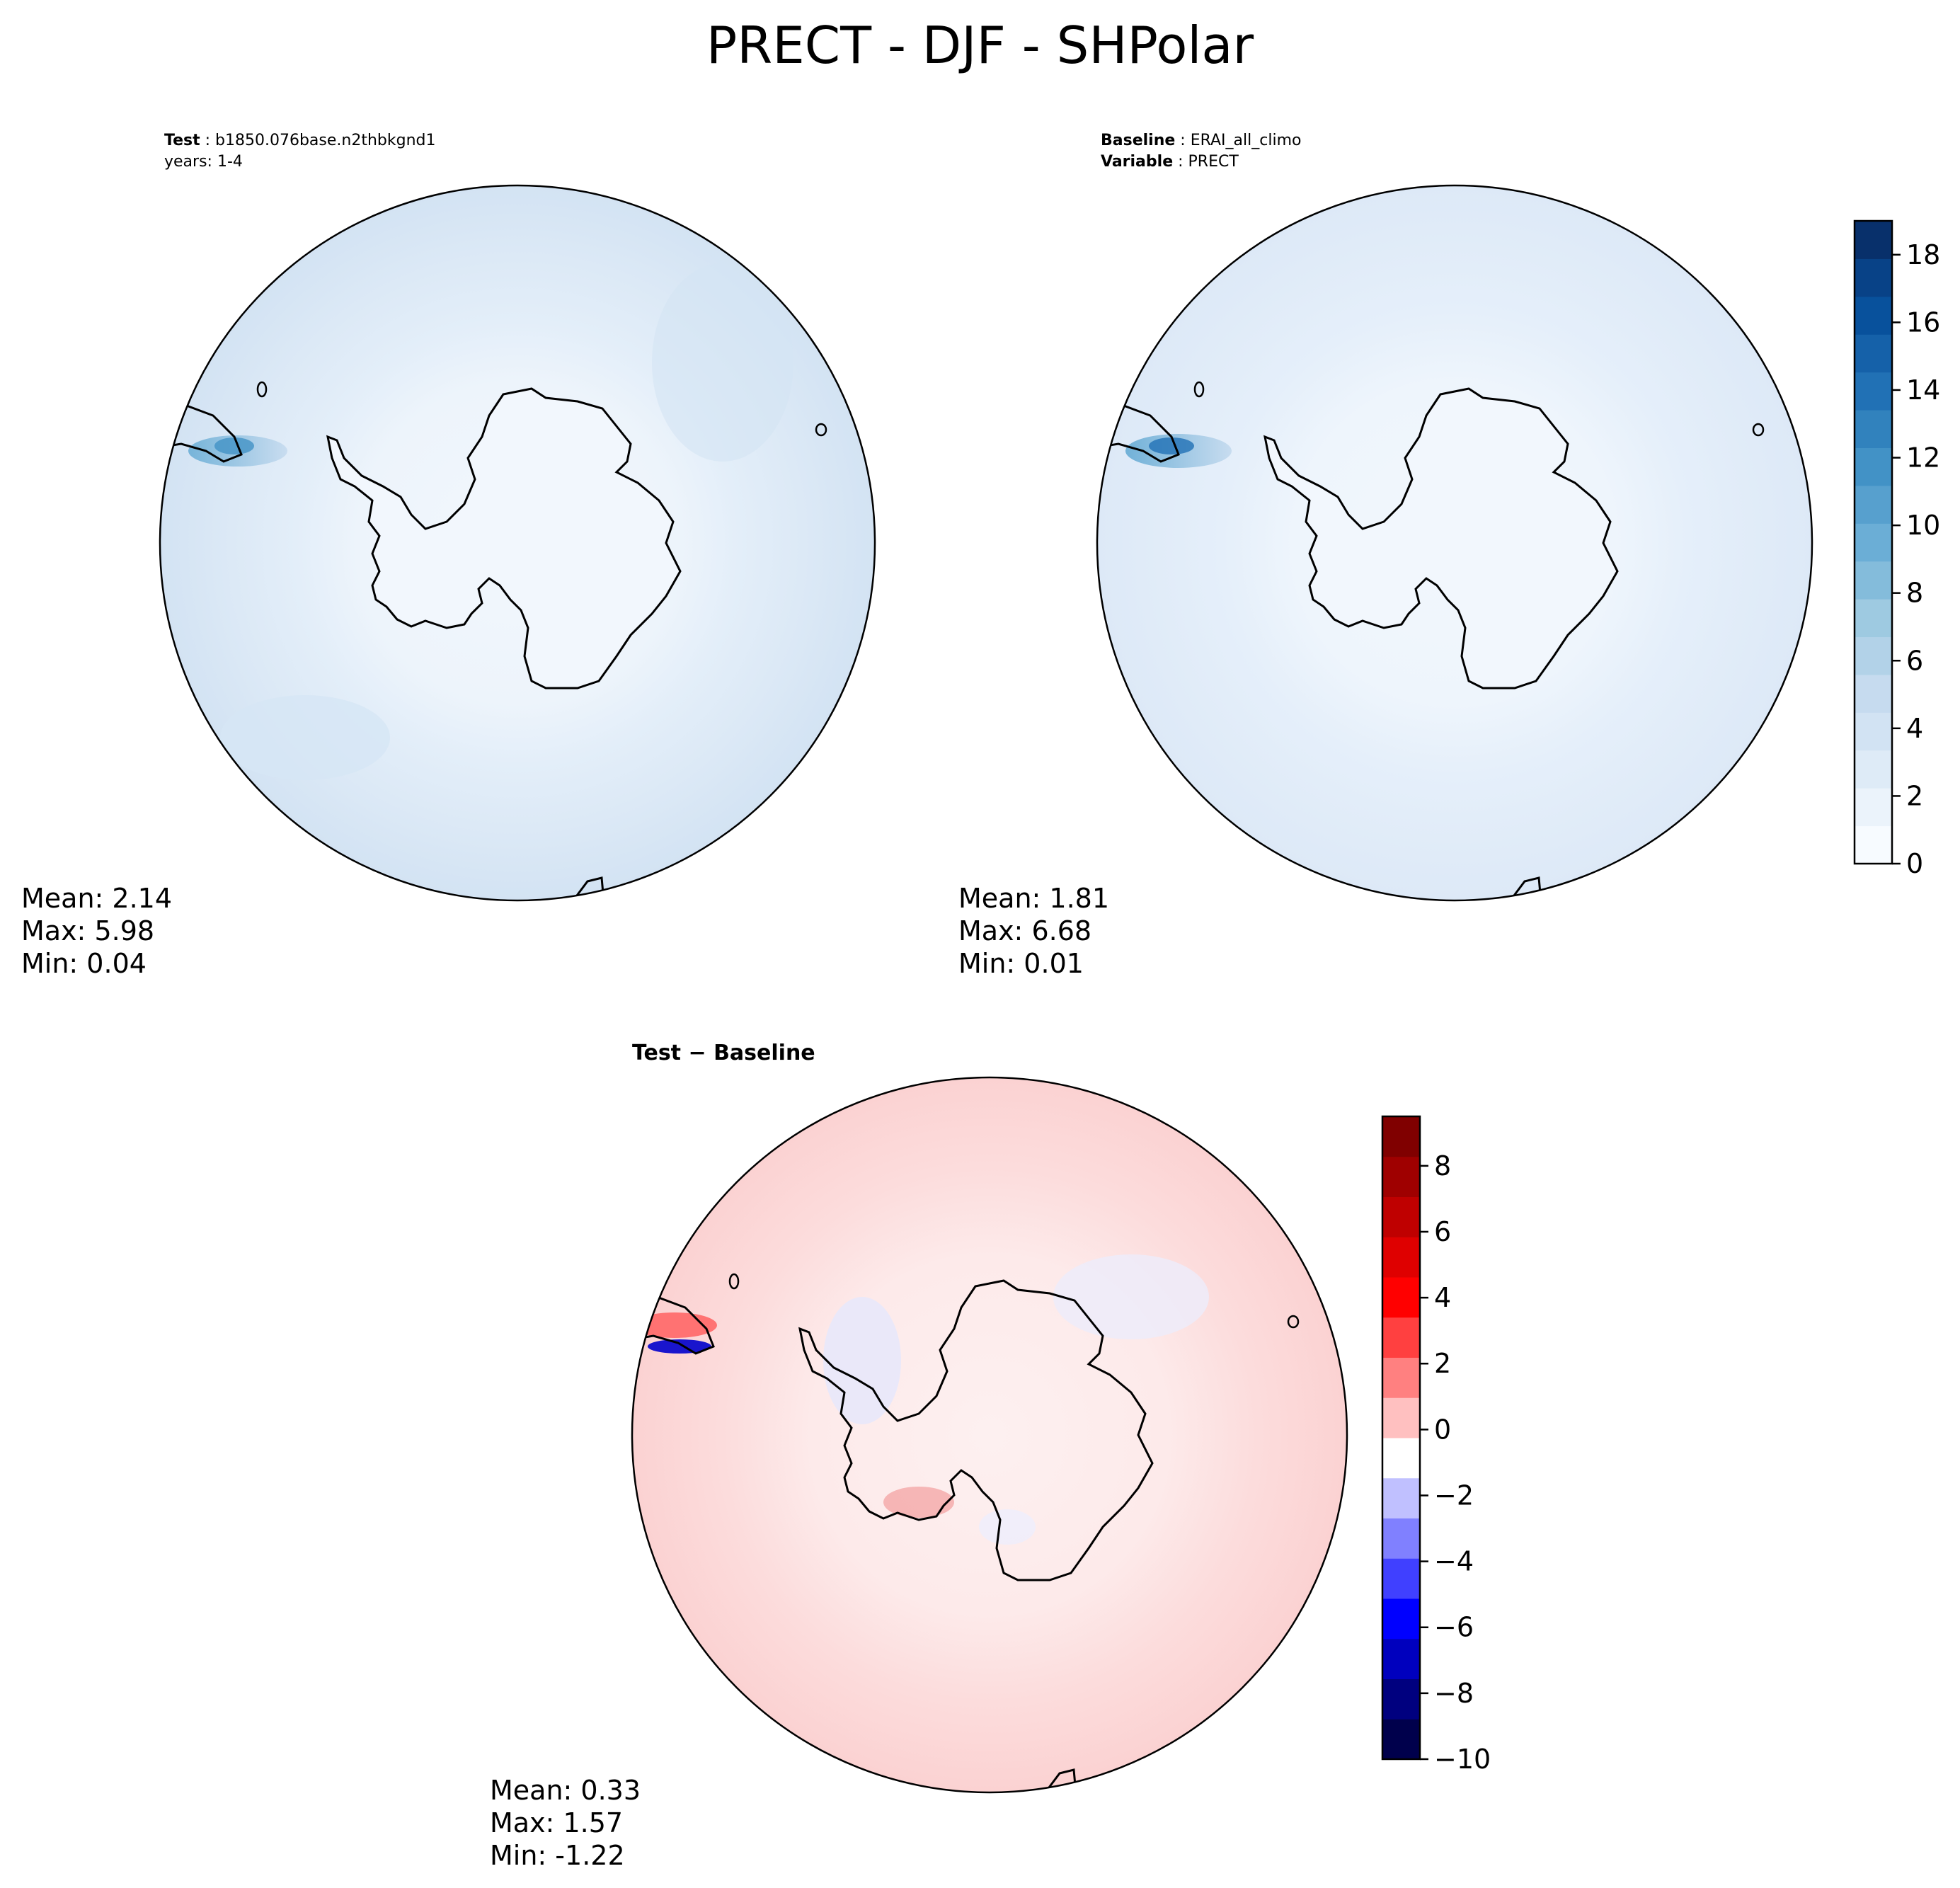  Describe the element at coordinates (1454, 1694) in the screenshot. I see `colorbar-diff-tick-label: −8` at that location.